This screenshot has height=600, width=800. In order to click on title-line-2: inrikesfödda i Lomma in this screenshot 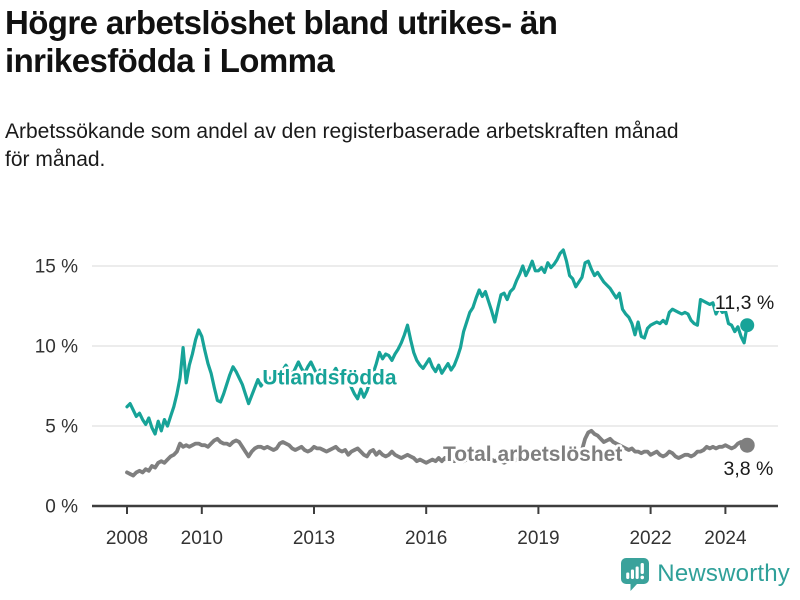, I will do `click(170, 60)`.